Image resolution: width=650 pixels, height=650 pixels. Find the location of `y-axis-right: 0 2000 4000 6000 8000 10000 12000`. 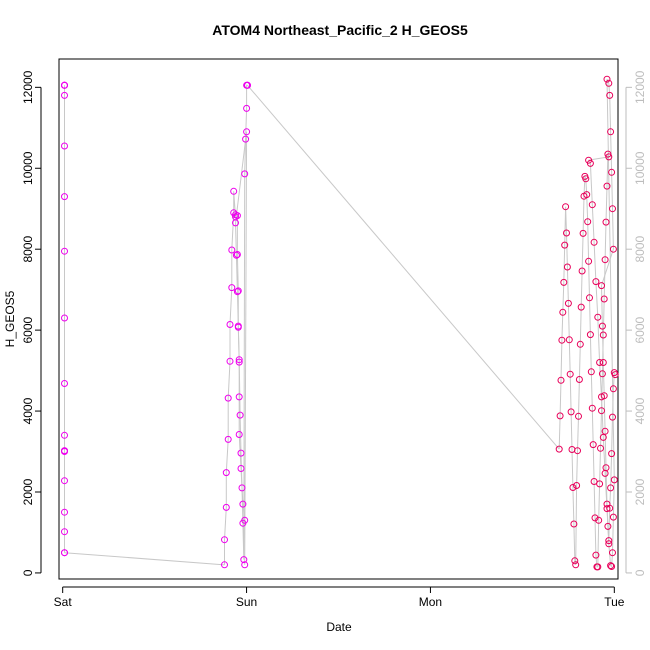

y-axis-right: 0 2000 4000 6000 8000 10000 12000 is located at coordinates (636, 323).